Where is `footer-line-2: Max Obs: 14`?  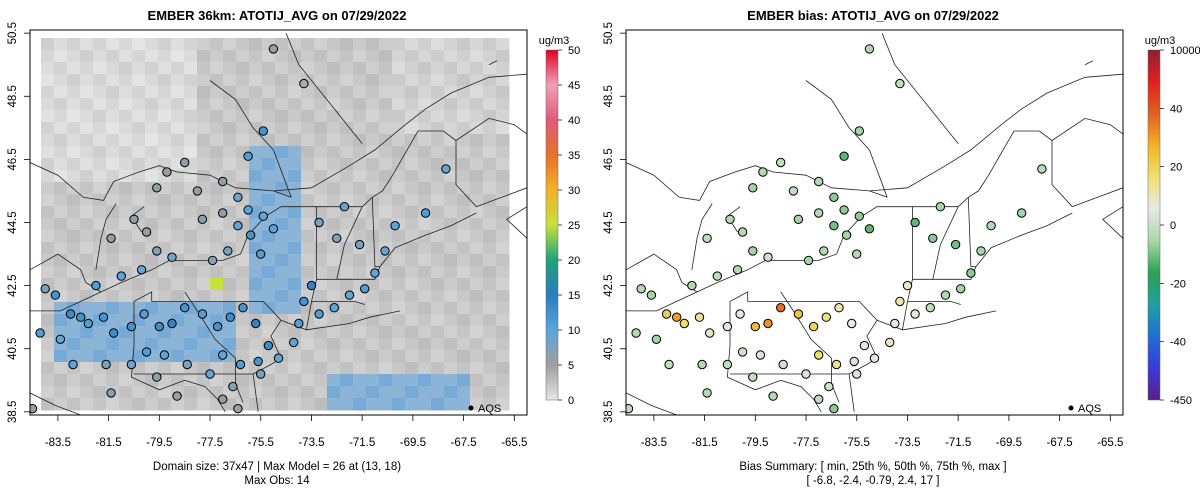 footer-line-2: Max Obs: 14 is located at coordinates (277, 481).